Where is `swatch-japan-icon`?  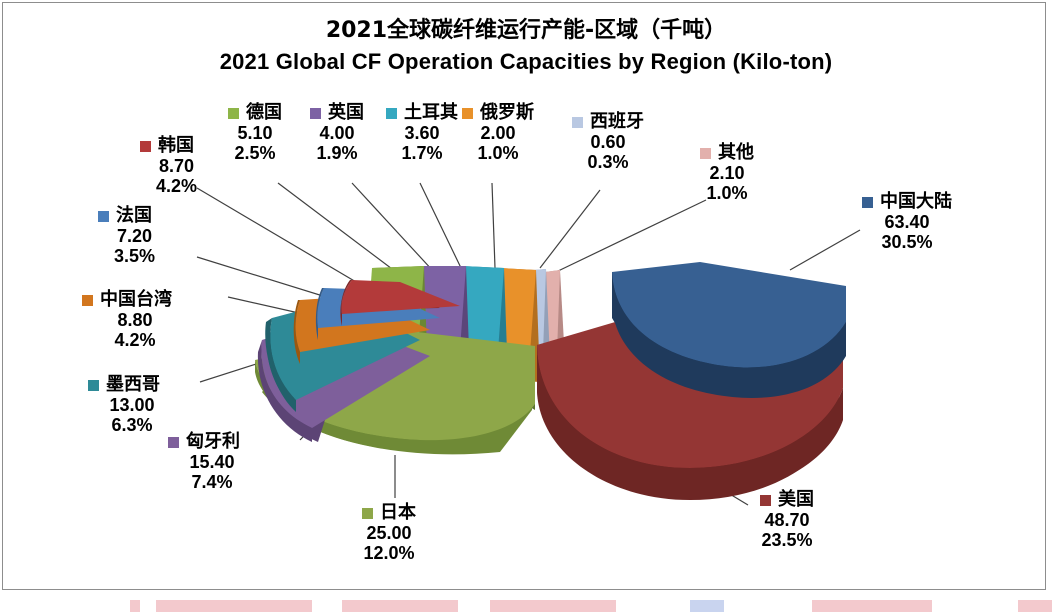 swatch-japan-icon is located at coordinates (367, 513).